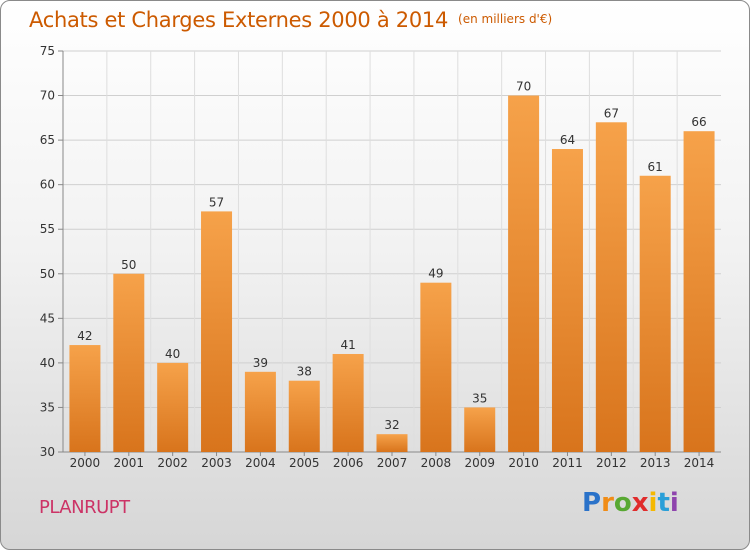  Describe the element at coordinates (47, 185) in the screenshot. I see `y-tick-label: 60` at that location.